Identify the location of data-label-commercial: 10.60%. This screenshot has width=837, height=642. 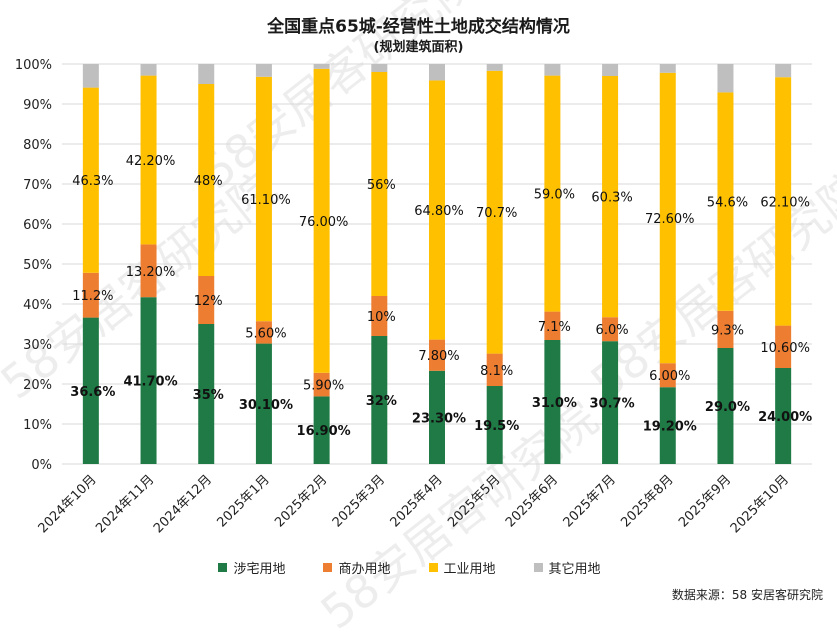
(785, 348).